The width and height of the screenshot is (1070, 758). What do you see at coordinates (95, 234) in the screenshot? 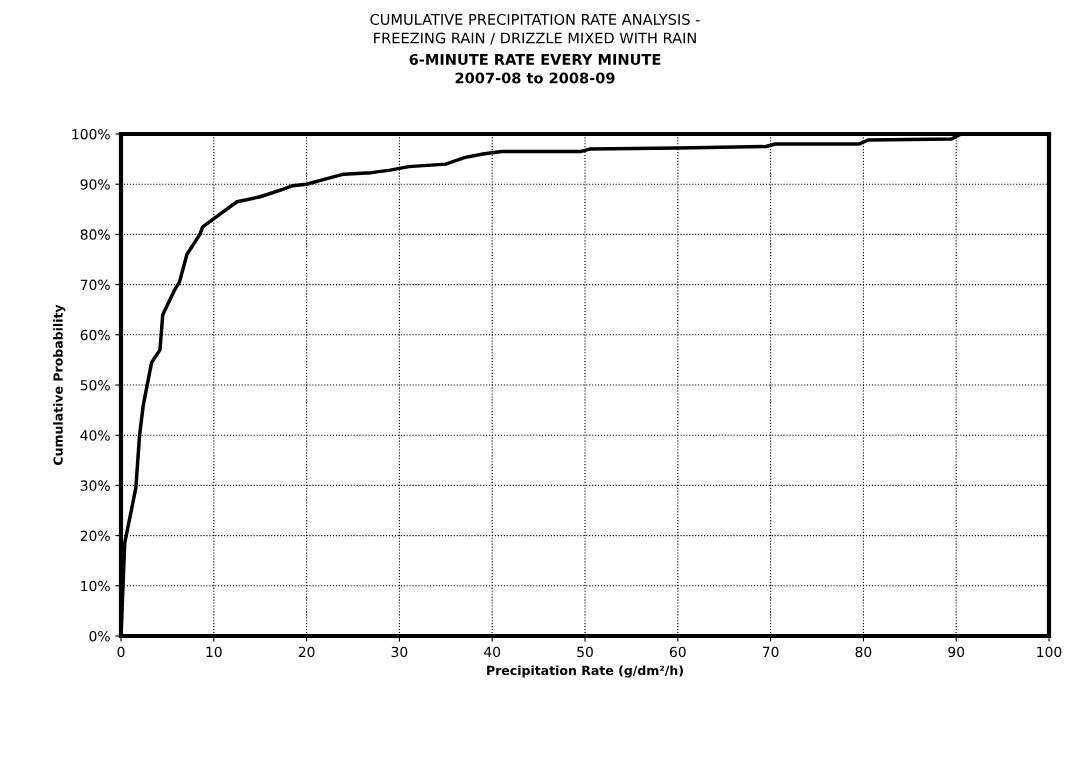
I see `y-tick-label: 80%` at bounding box center [95, 234].